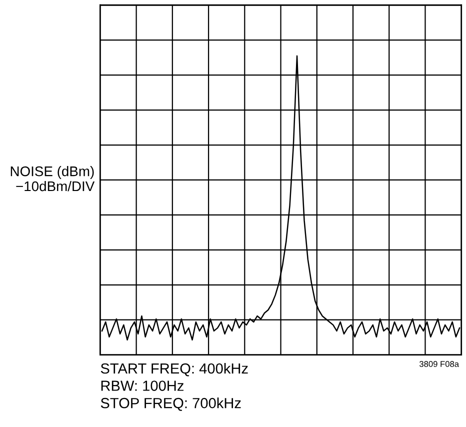 This screenshot has width=466, height=427. Describe the element at coordinates (174, 386) in the screenshot. I see `text: START FREQ: 400kHz RBW: 100Hz STOP FREQ: 700kHz` at that location.